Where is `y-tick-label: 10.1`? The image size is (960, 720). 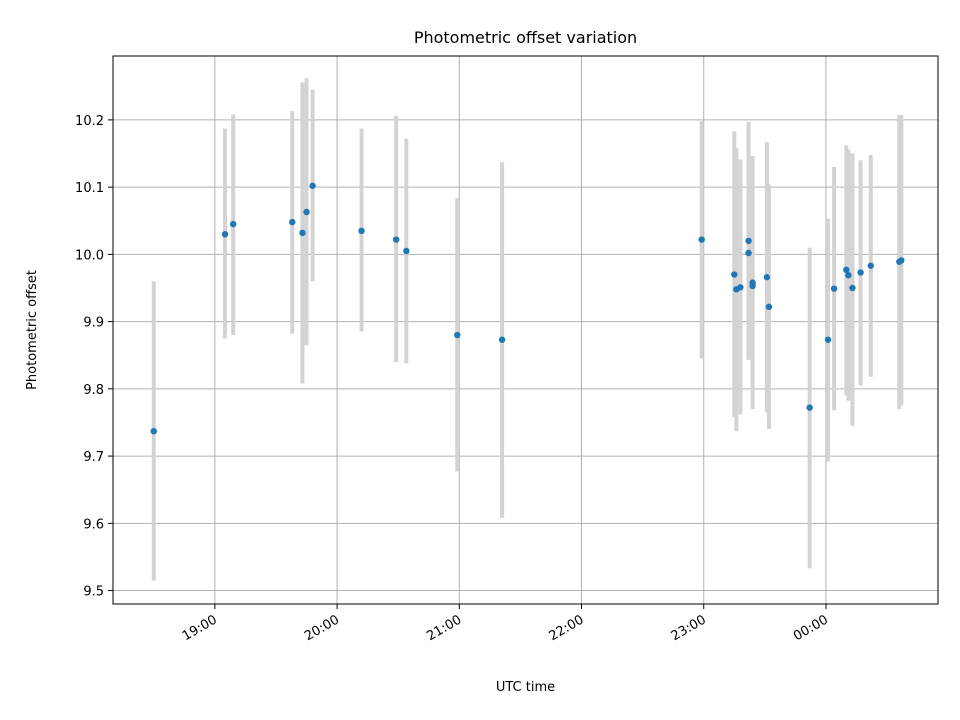 y-tick-label: 10.1 is located at coordinates (89, 188).